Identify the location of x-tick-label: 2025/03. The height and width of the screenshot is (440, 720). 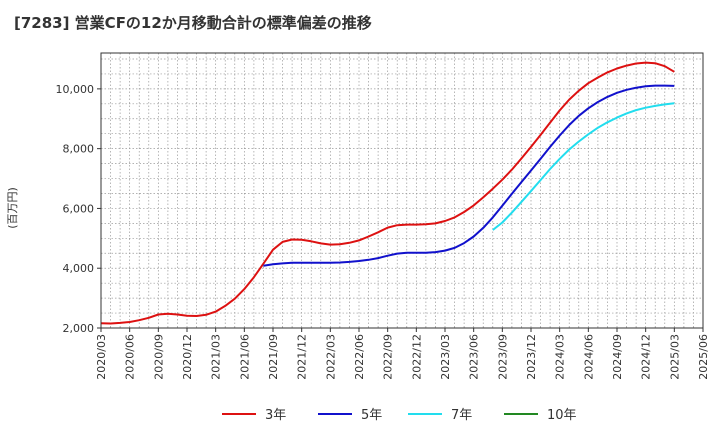
(674, 357).